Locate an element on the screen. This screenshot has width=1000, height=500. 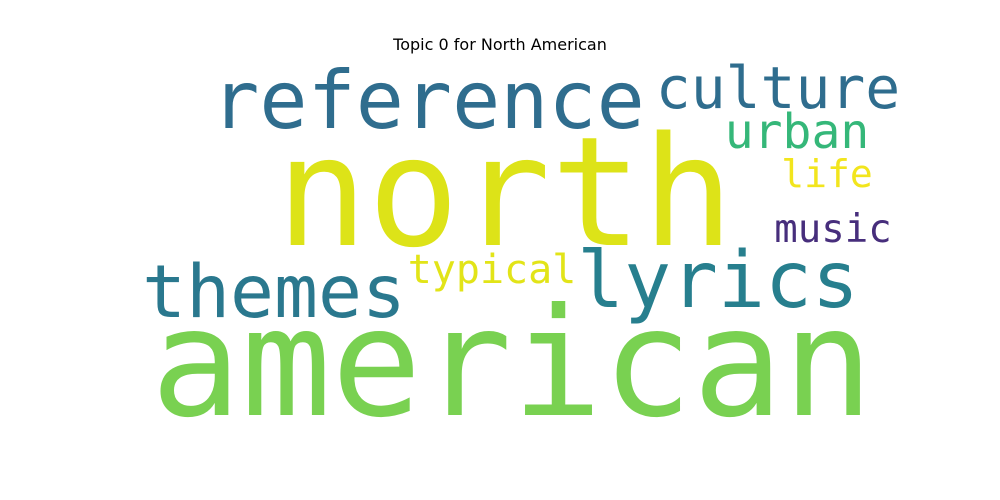
word-culture: culture is located at coordinates (778, 88).